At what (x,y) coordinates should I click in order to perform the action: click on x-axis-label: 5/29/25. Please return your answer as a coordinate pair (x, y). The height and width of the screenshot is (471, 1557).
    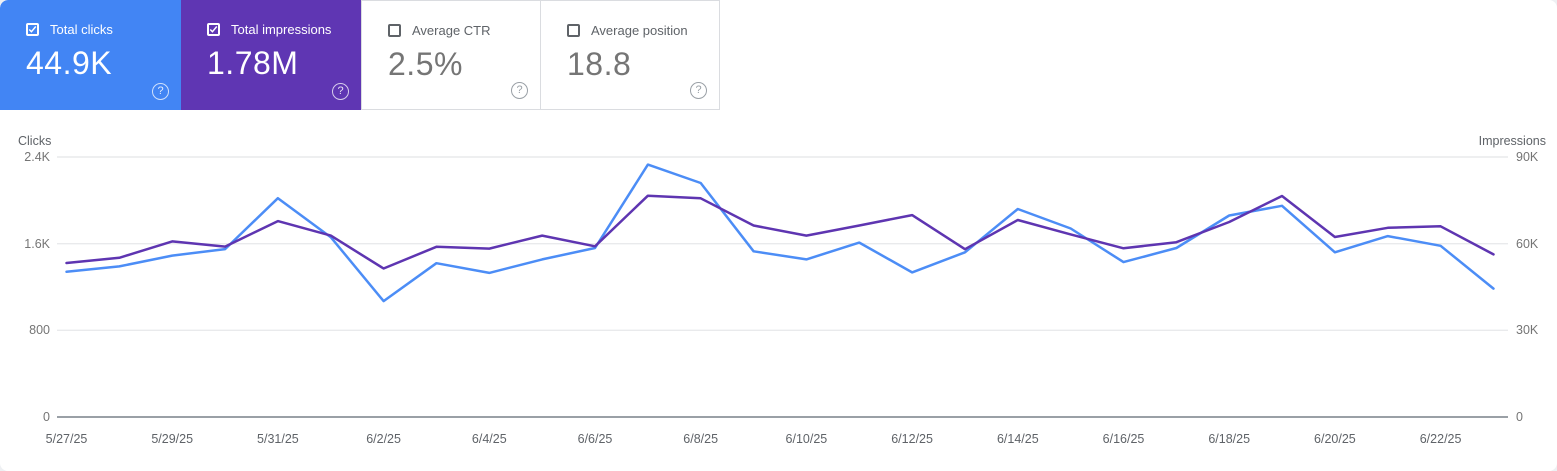
    Looking at the image, I should click on (172, 439).